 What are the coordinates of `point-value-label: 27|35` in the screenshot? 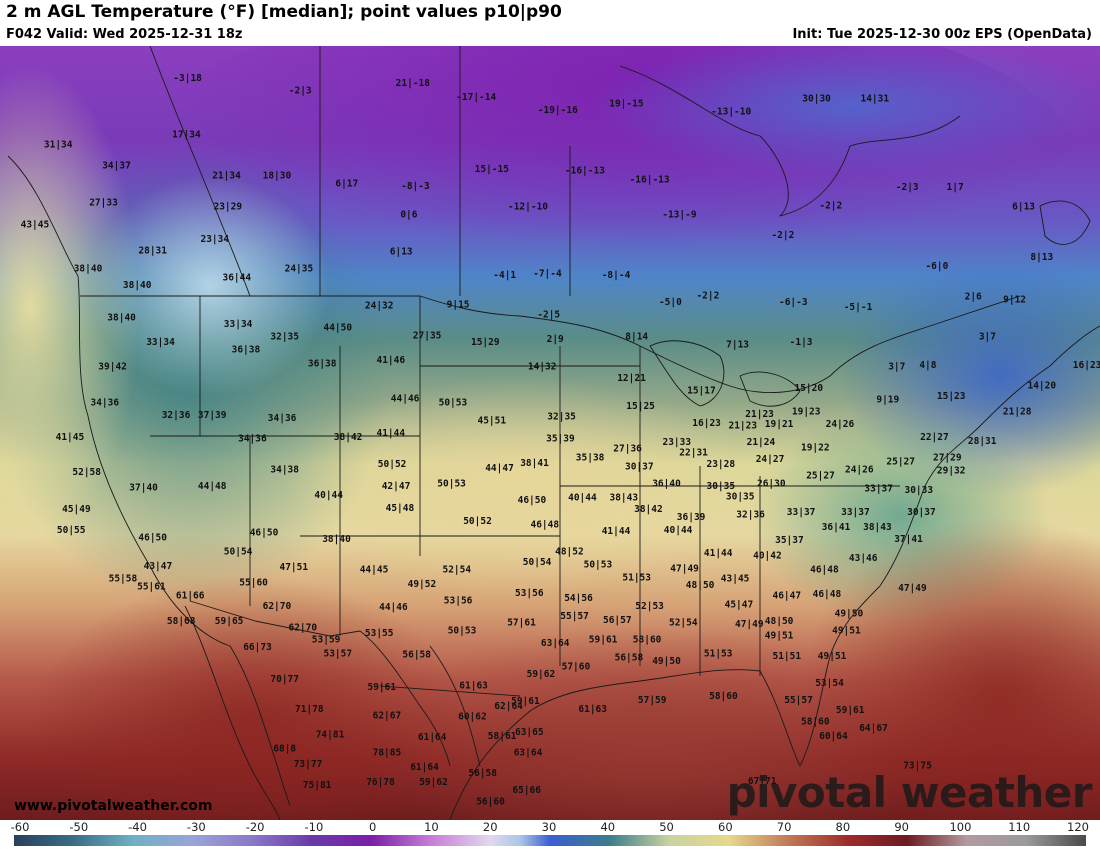 It's located at (427, 335).